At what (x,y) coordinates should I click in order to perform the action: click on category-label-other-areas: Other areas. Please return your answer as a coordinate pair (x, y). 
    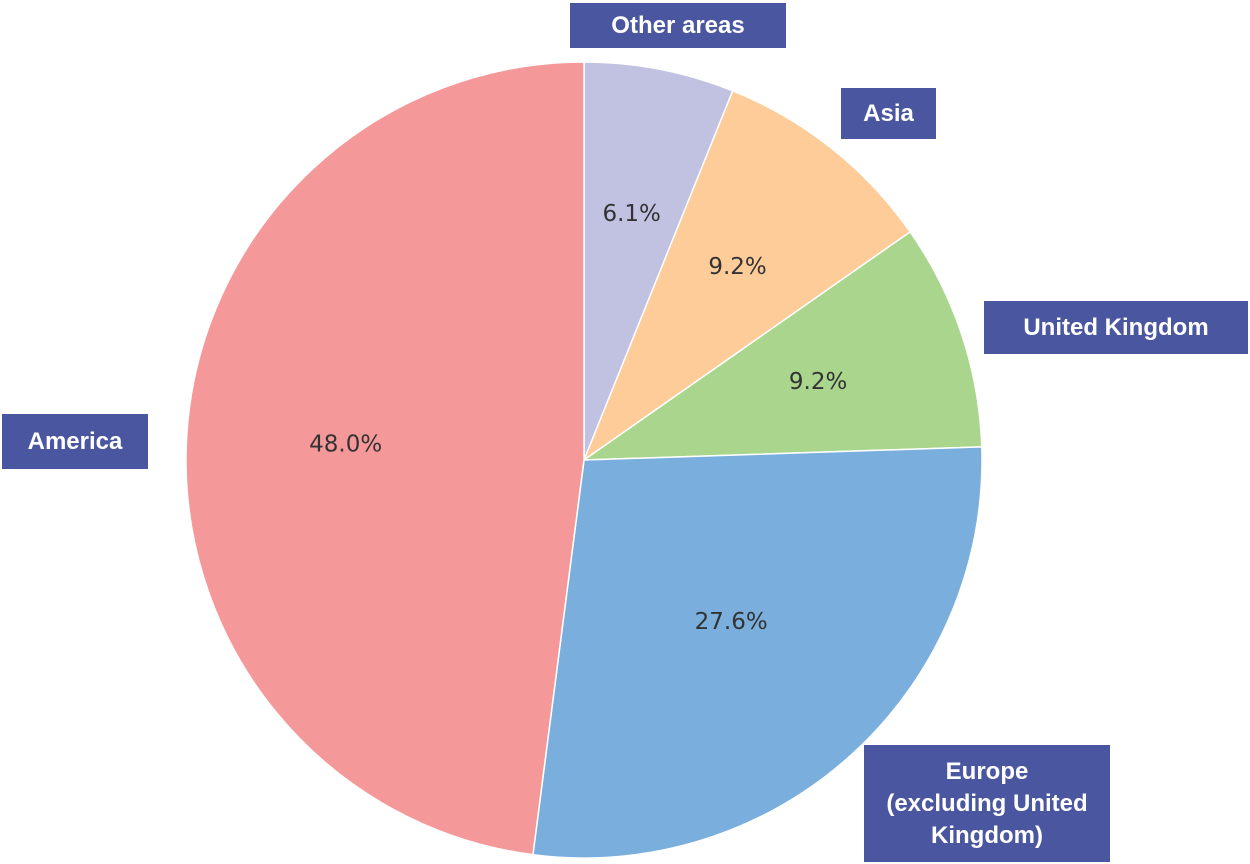
    Looking at the image, I should click on (678, 25).